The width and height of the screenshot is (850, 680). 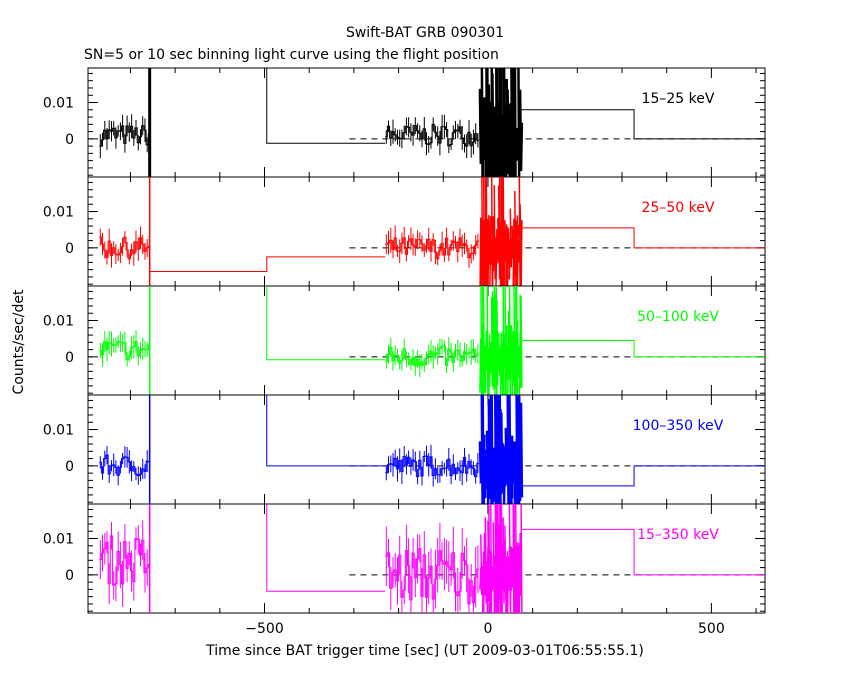 What do you see at coordinates (678, 535) in the screenshot?
I see `band-label: 15–350 keV` at bounding box center [678, 535].